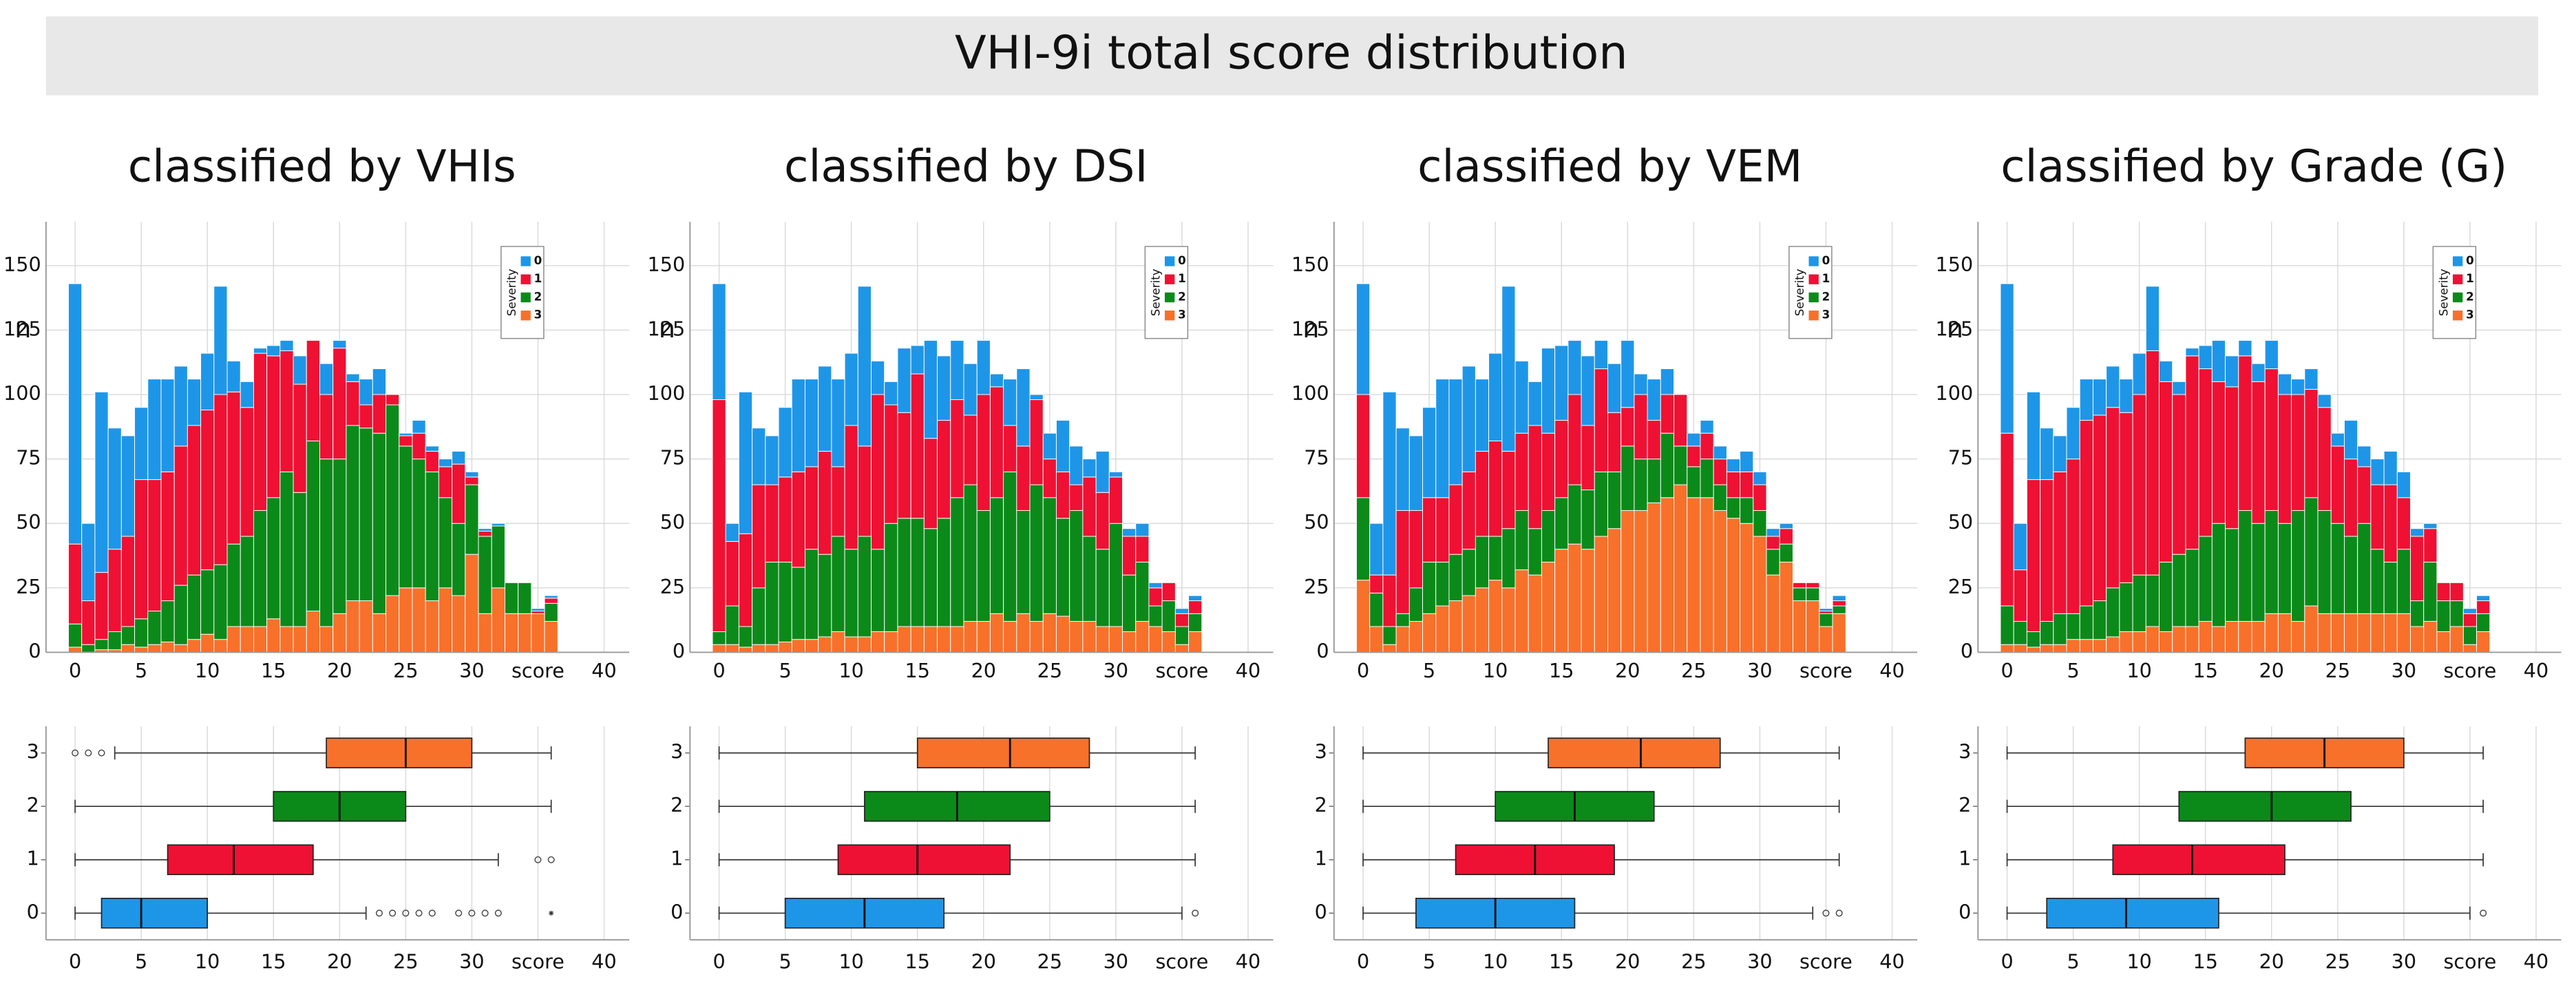  What do you see at coordinates (673, 586) in the screenshot?
I see `y-tick-label: 25` at bounding box center [673, 586].